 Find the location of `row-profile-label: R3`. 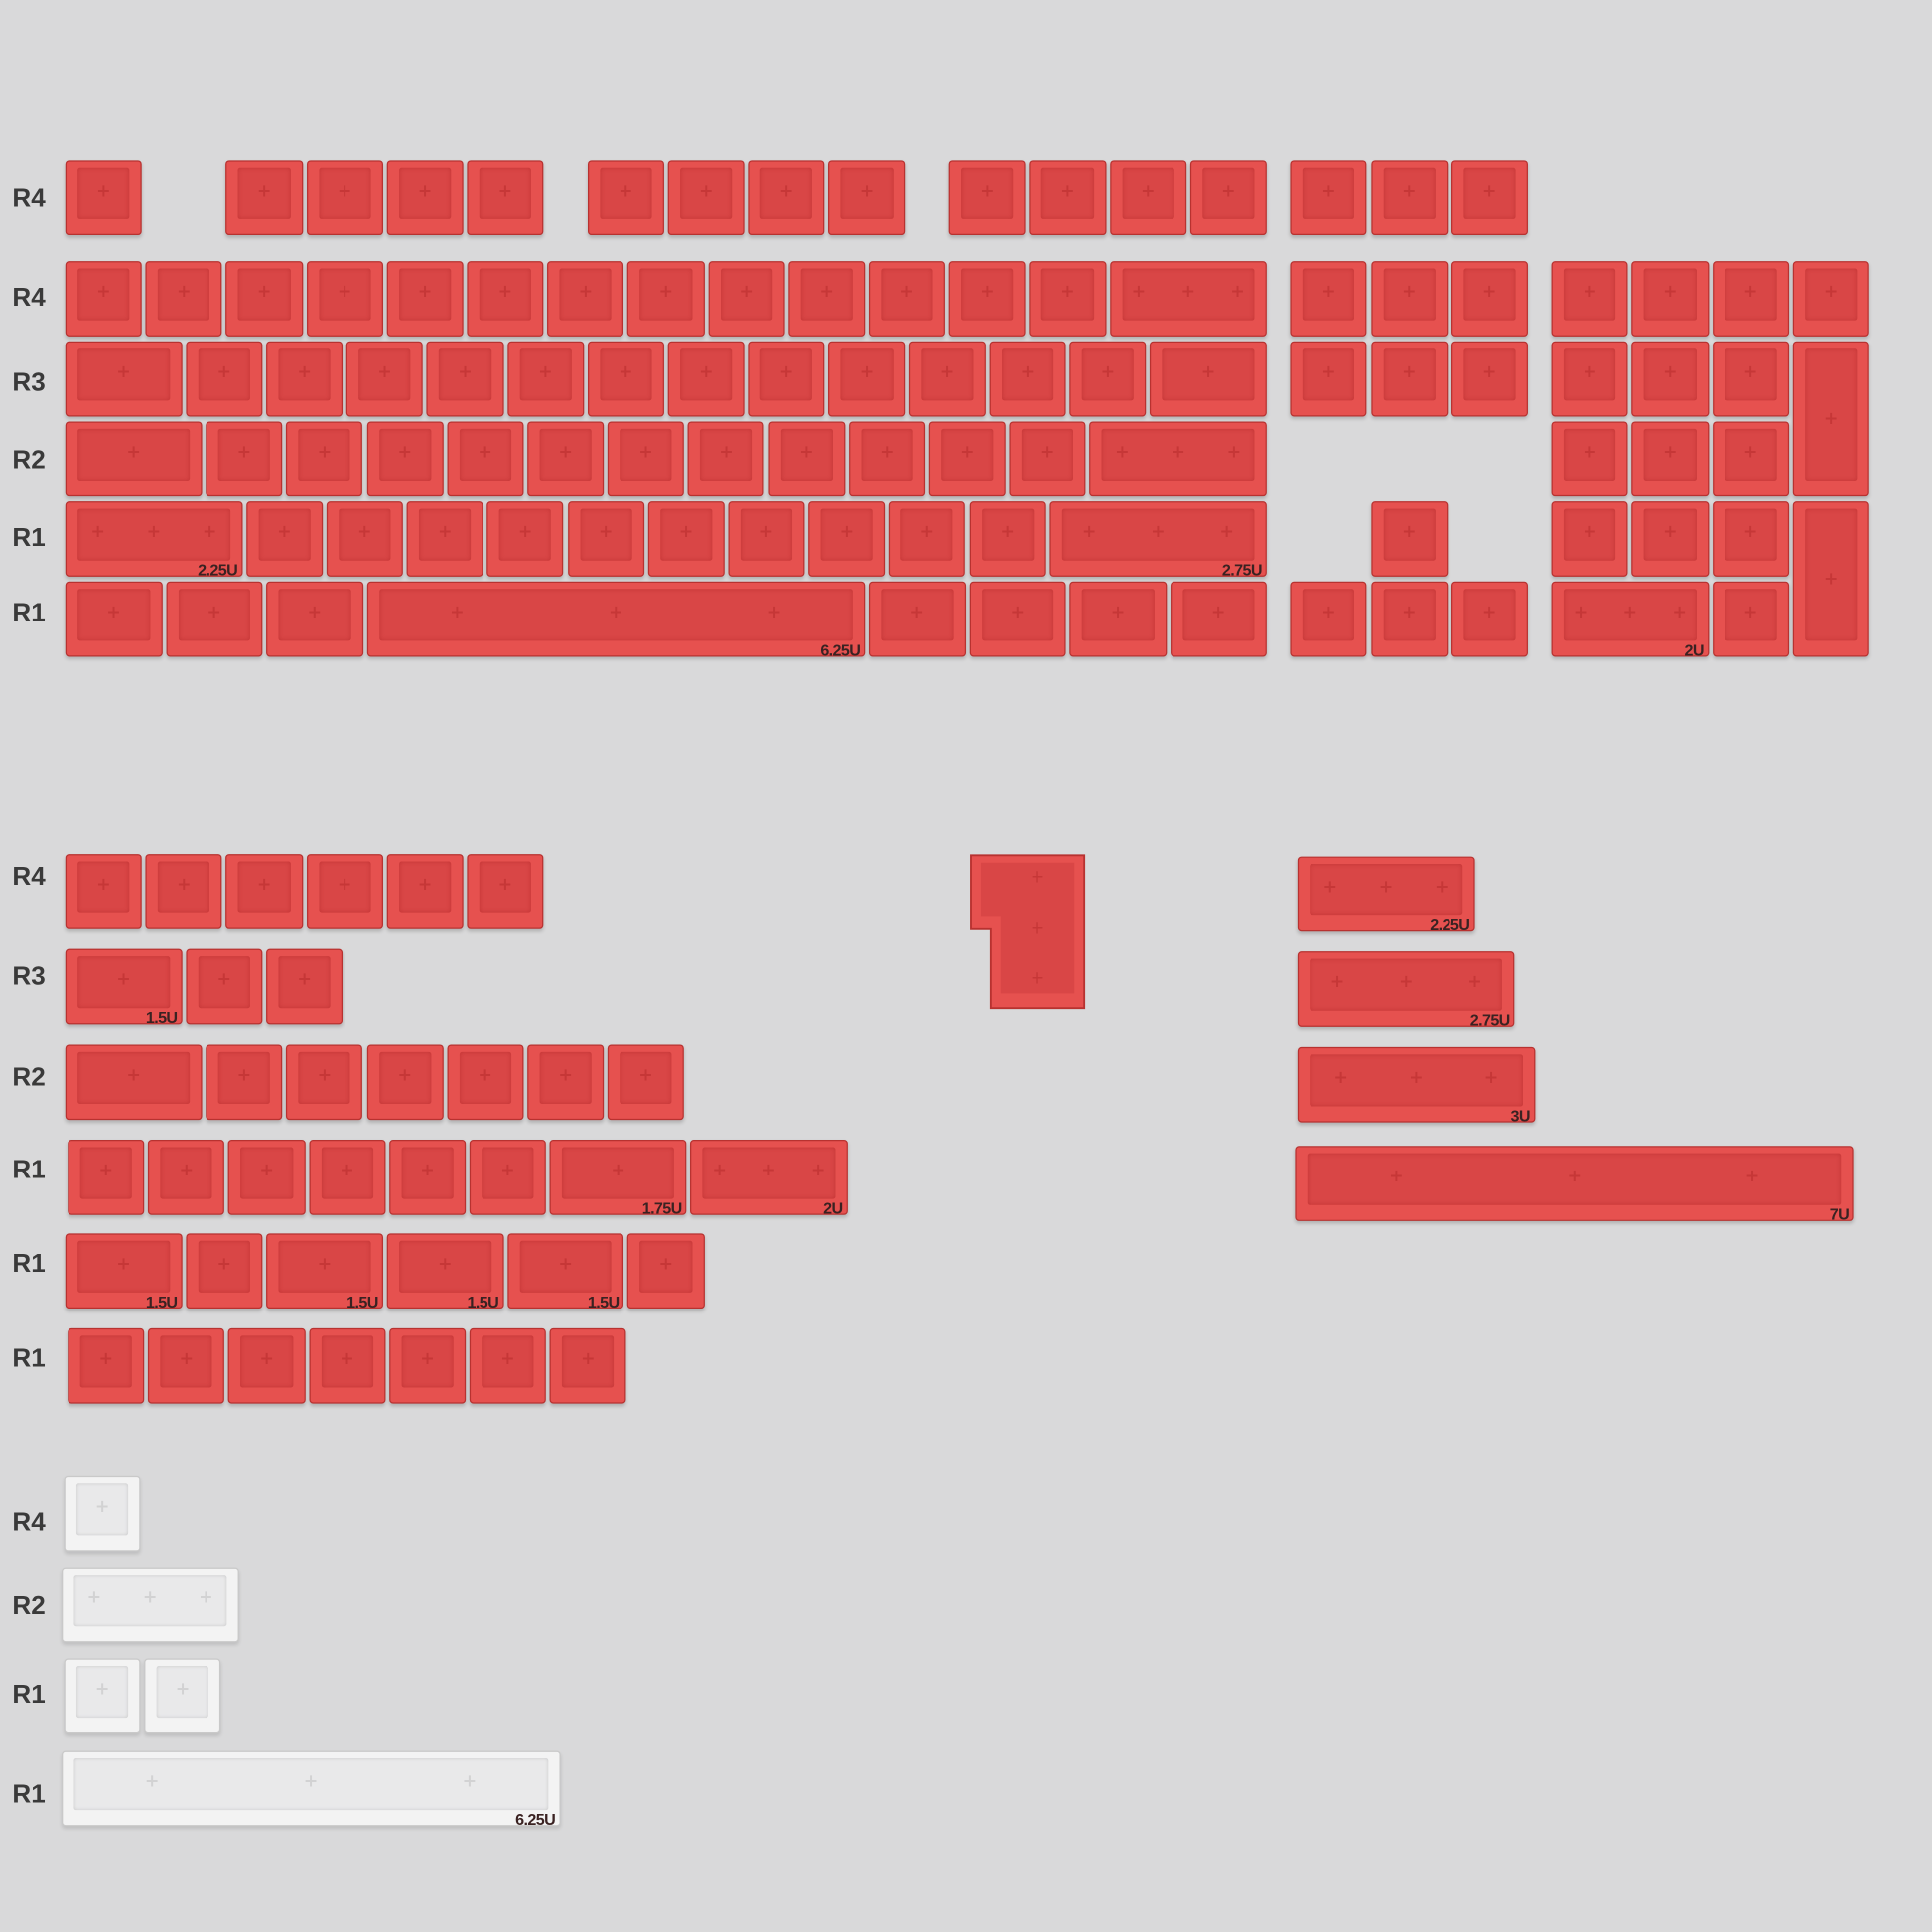

row-profile-label: R3 is located at coordinates (29, 976).